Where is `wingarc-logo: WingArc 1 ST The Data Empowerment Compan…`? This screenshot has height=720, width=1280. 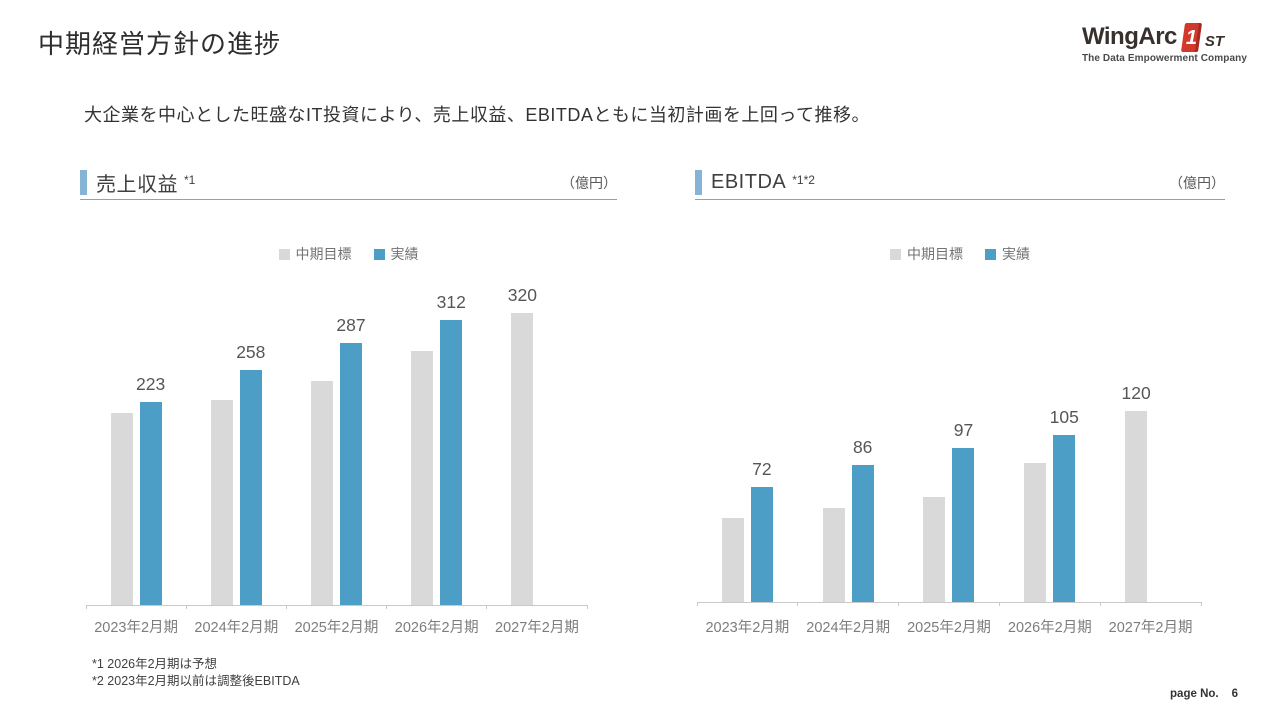 wingarc-logo: WingArc 1 ST The Data Empowerment Compan… is located at coordinates (1164, 42).